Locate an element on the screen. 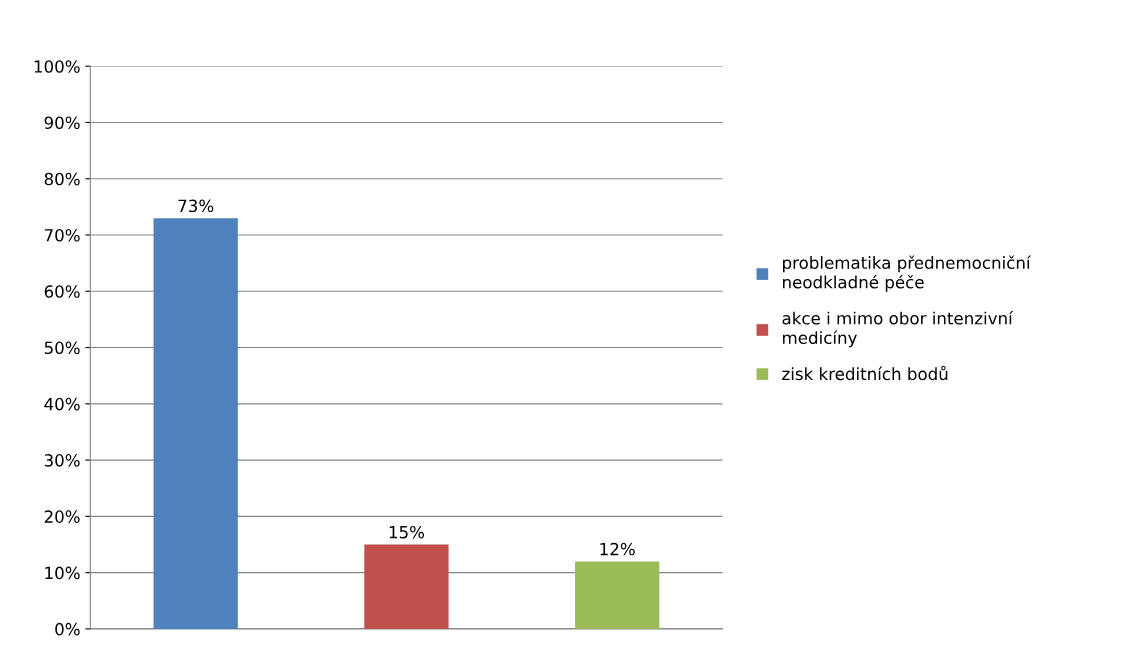 This screenshot has width=1129, height=662. text: 12% is located at coordinates (617, 549).